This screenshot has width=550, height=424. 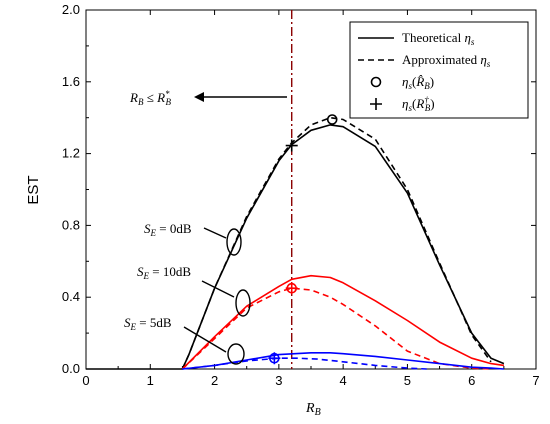 What do you see at coordinates (150, 98) in the screenshot?
I see `svg-text:RB ≤ R*B: RB ≤ R* B` at bounding box center [150, 98].